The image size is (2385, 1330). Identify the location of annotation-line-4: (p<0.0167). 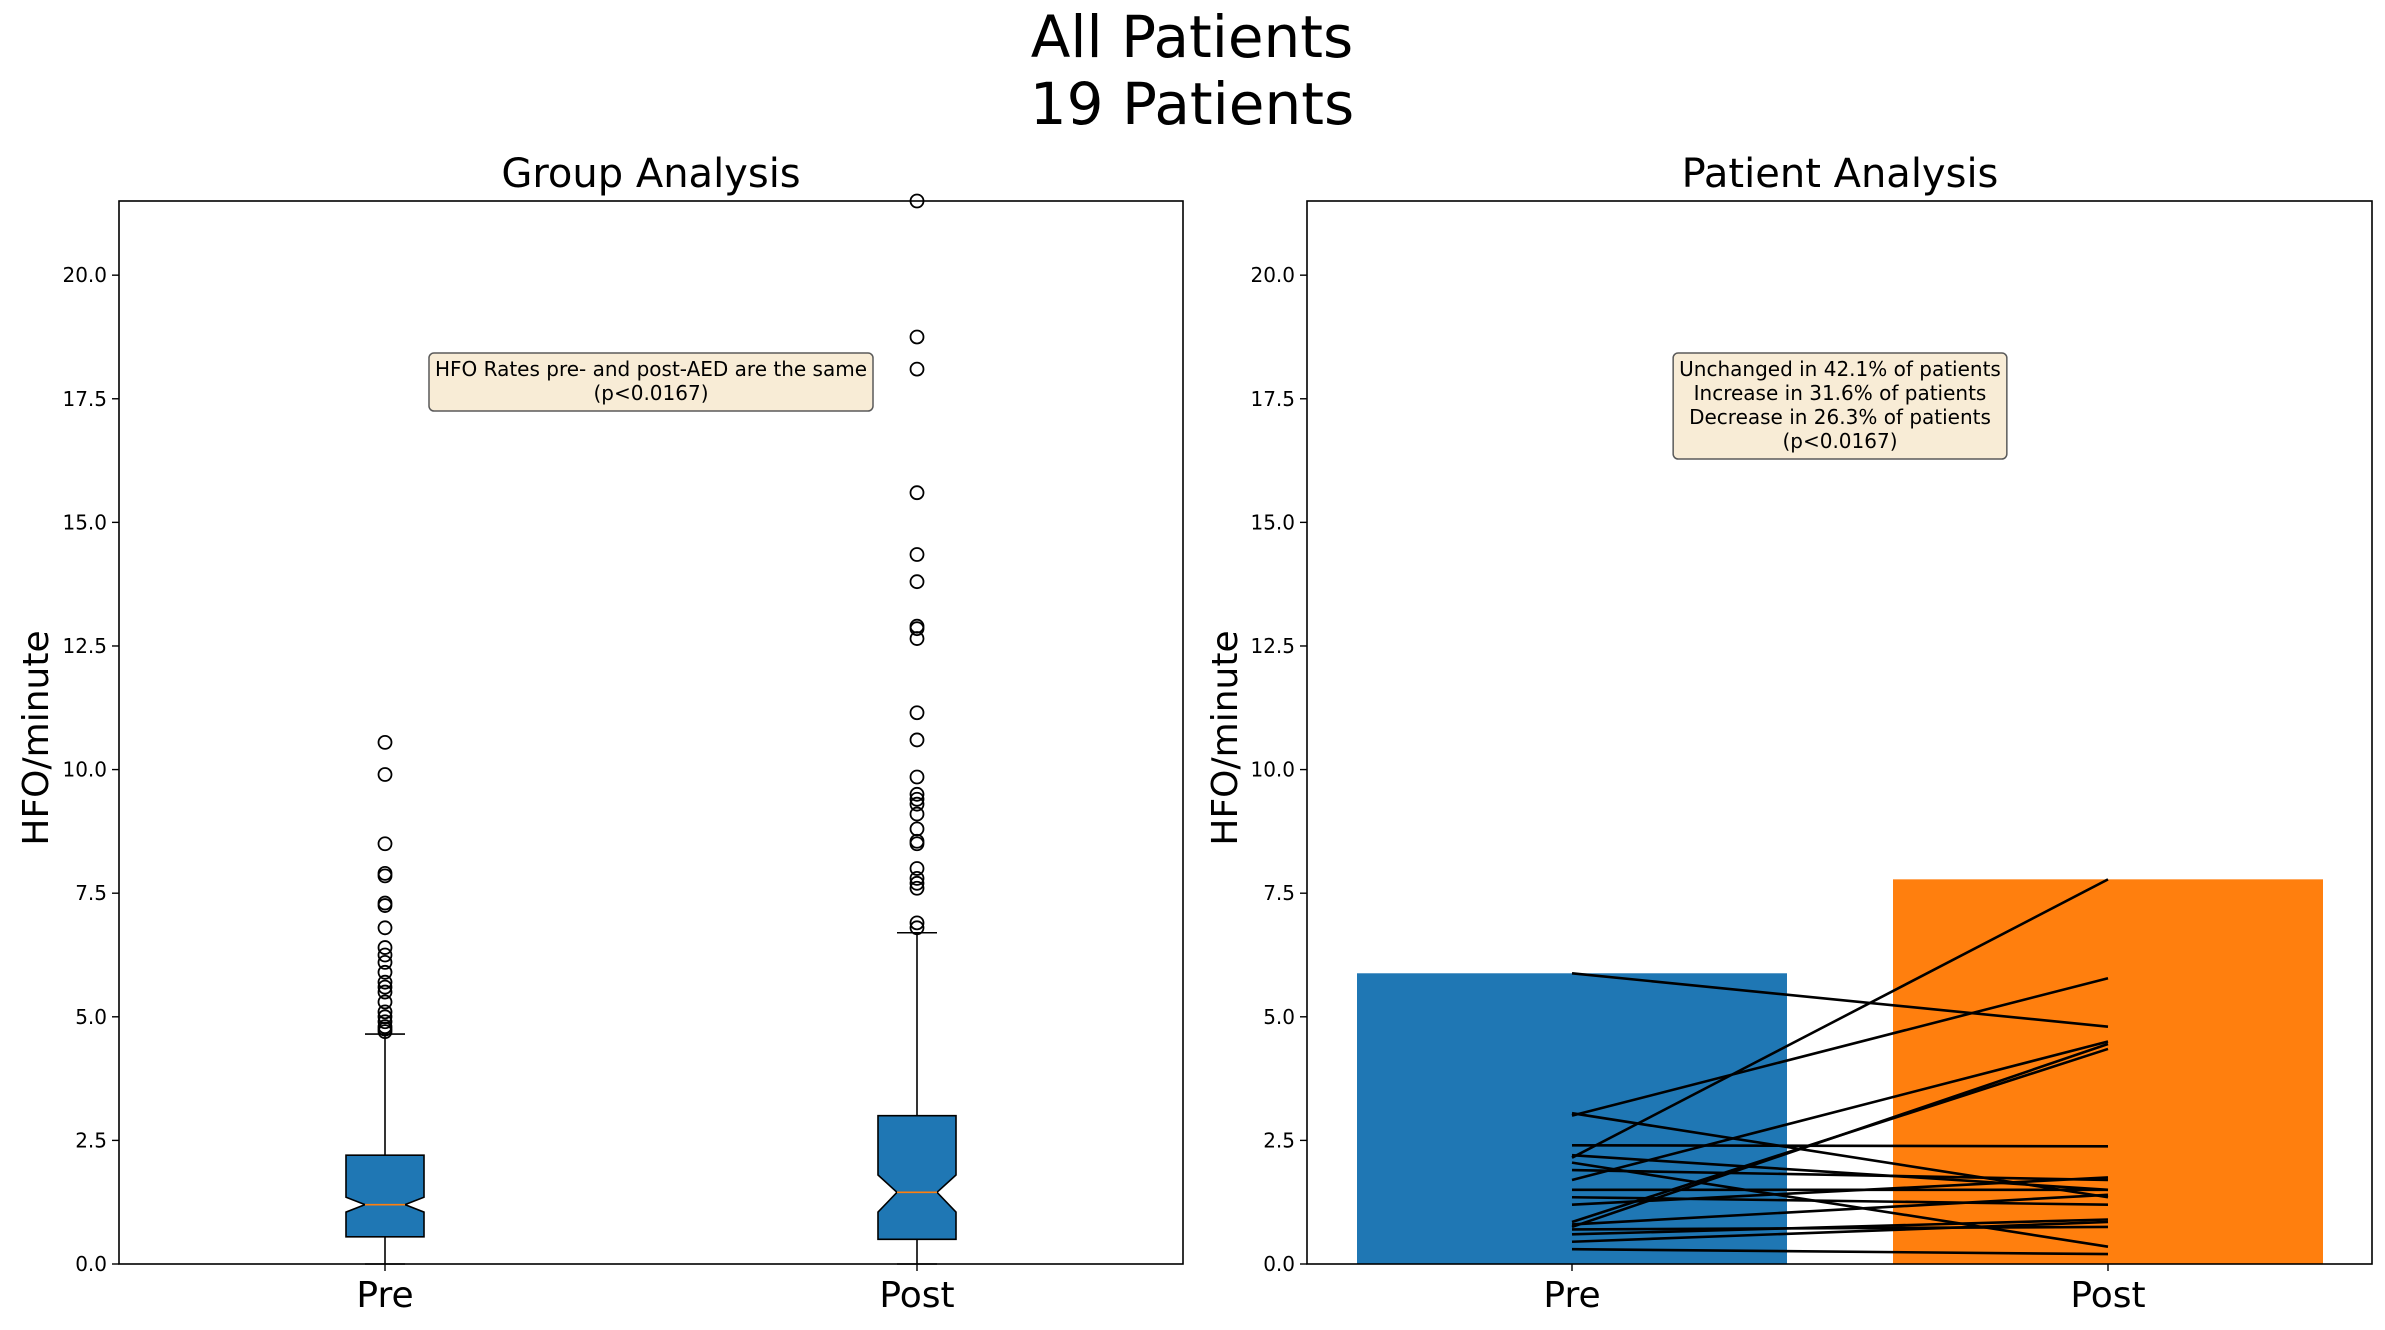
(1839, 441).